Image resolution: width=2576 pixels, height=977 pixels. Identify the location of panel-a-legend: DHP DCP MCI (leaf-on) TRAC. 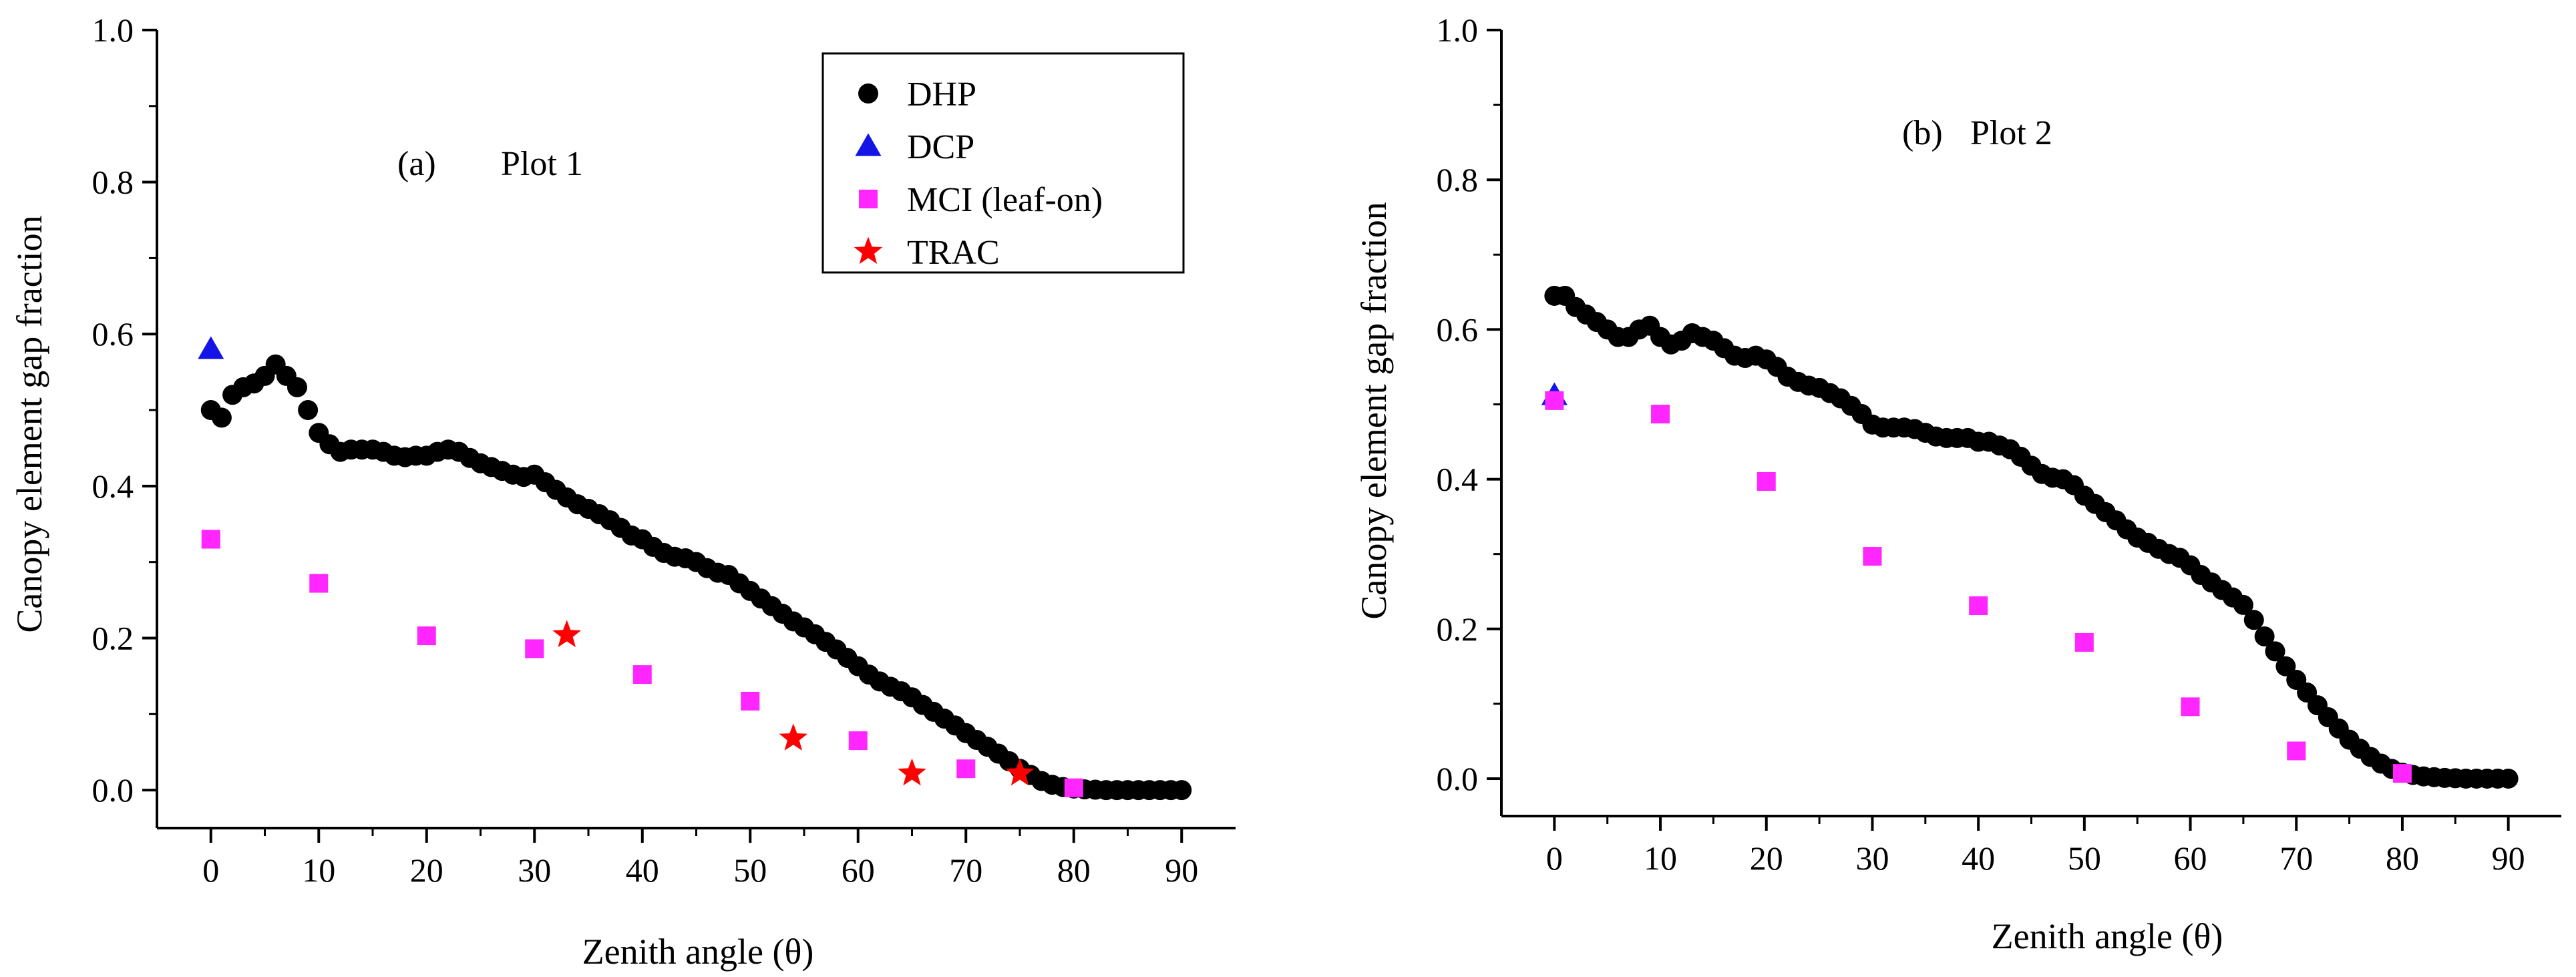
(1003, 163).